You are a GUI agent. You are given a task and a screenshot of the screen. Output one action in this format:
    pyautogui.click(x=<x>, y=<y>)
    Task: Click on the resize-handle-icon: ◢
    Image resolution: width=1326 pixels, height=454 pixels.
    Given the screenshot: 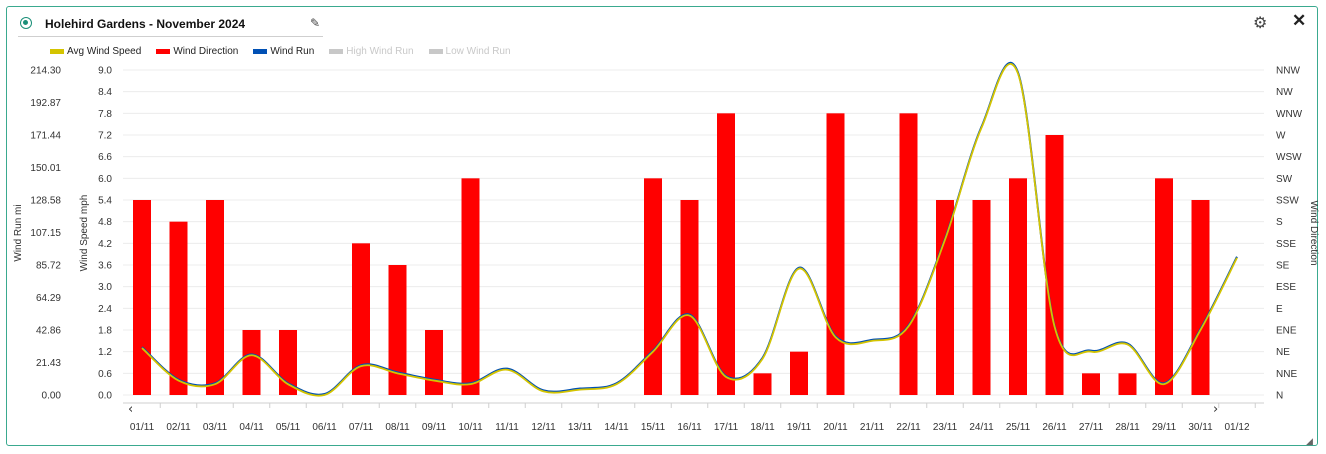 What is the action you would take?
    pyautogui.click(x=1309, y=441)
    